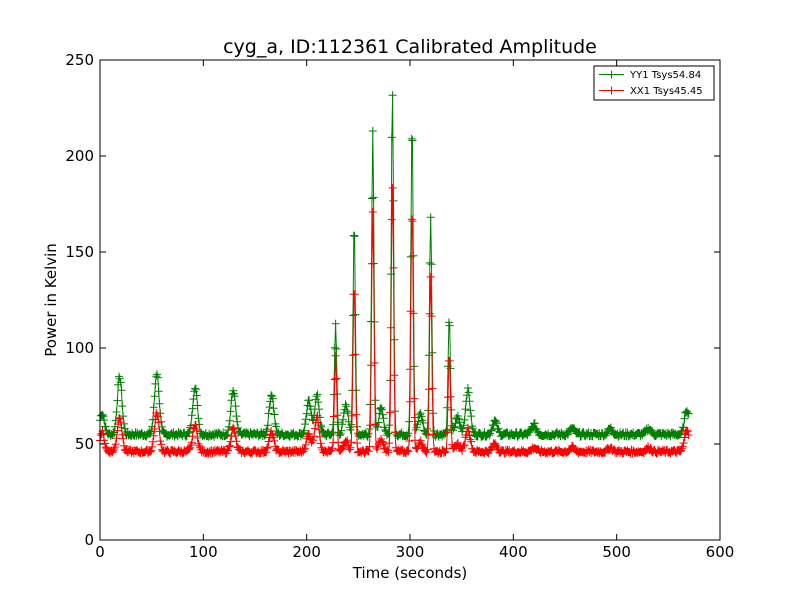  What do you see at coordinates (666, 91) in the screenshot?
I see `legend-label-xx1: XX1 Tsys45.45` at bounding box center [666, 91].